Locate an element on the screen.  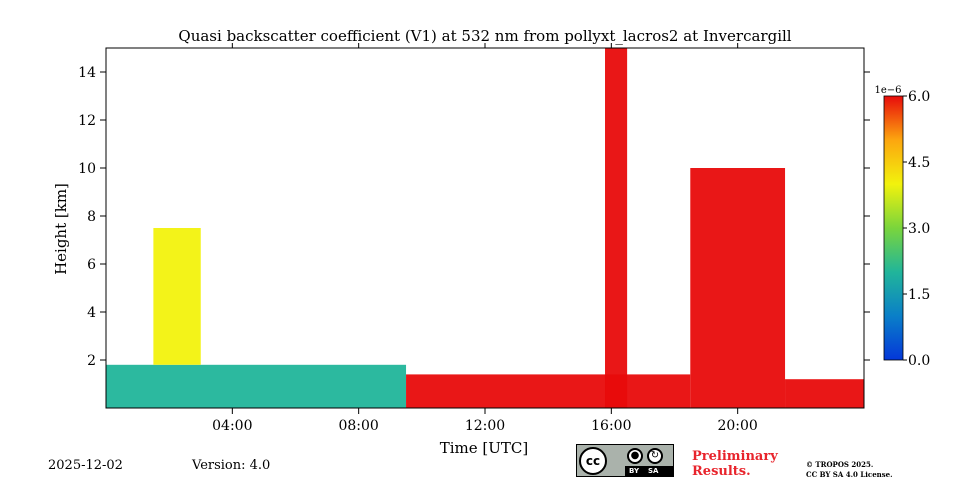
preliminary-results-label: Preliminary Results. is located at coordinates (735, 464).